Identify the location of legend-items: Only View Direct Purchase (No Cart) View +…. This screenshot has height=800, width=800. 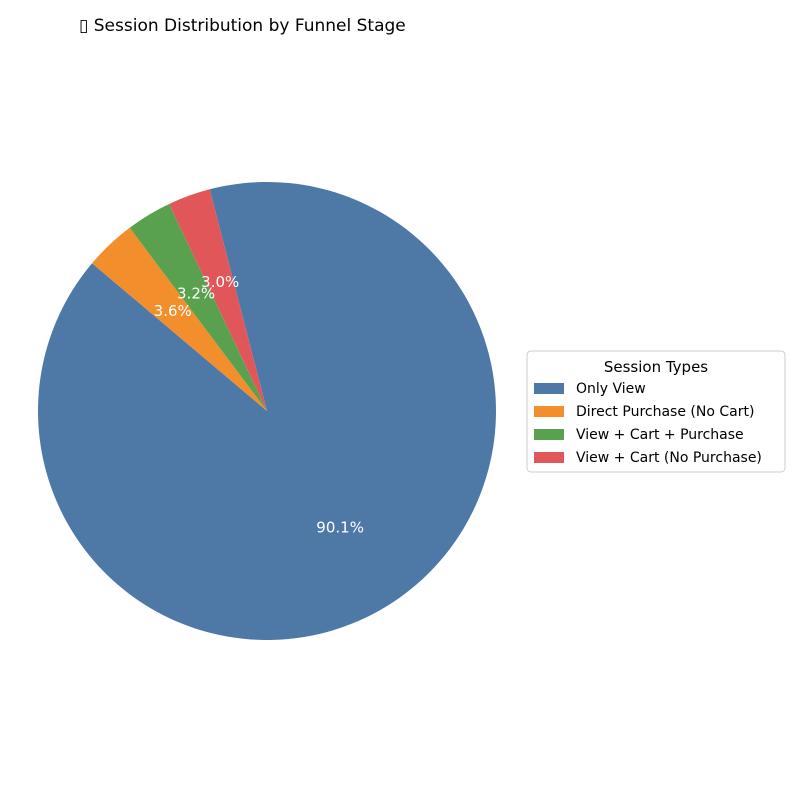
(648, 423).